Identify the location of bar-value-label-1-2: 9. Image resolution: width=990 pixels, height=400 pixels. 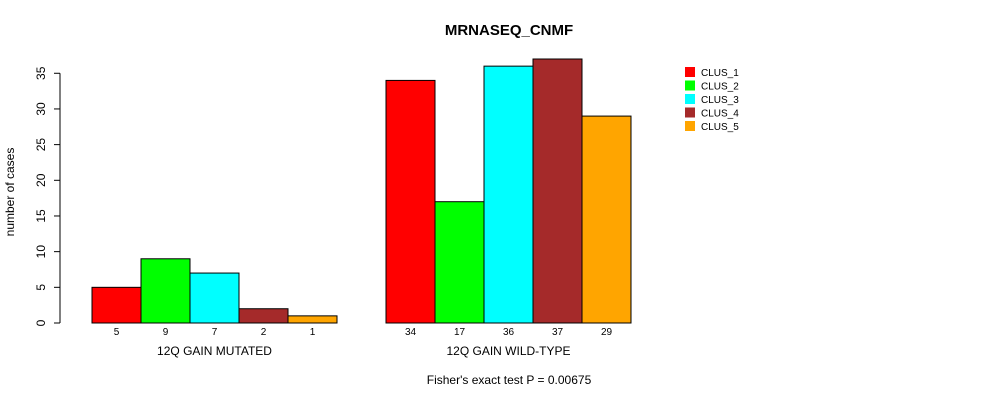
(166, 332).